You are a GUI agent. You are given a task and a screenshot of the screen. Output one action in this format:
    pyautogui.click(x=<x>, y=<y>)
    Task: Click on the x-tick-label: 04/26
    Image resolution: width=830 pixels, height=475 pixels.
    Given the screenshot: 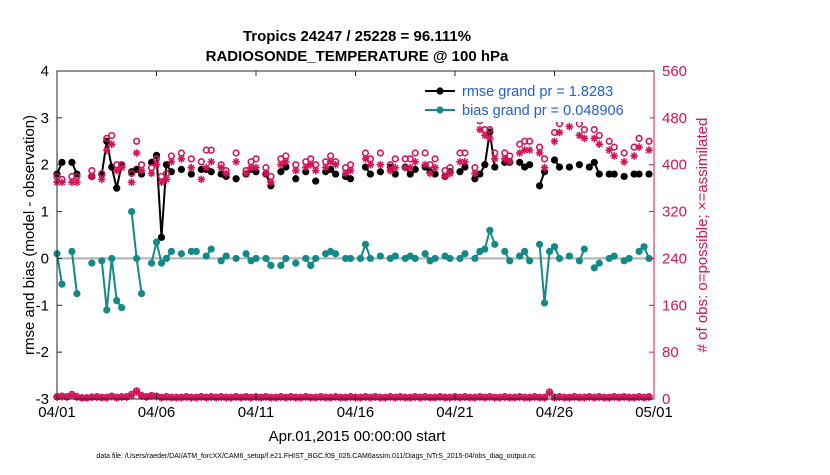 What is the action you would take?
    pyautogui.click(x=555, y=412)
    